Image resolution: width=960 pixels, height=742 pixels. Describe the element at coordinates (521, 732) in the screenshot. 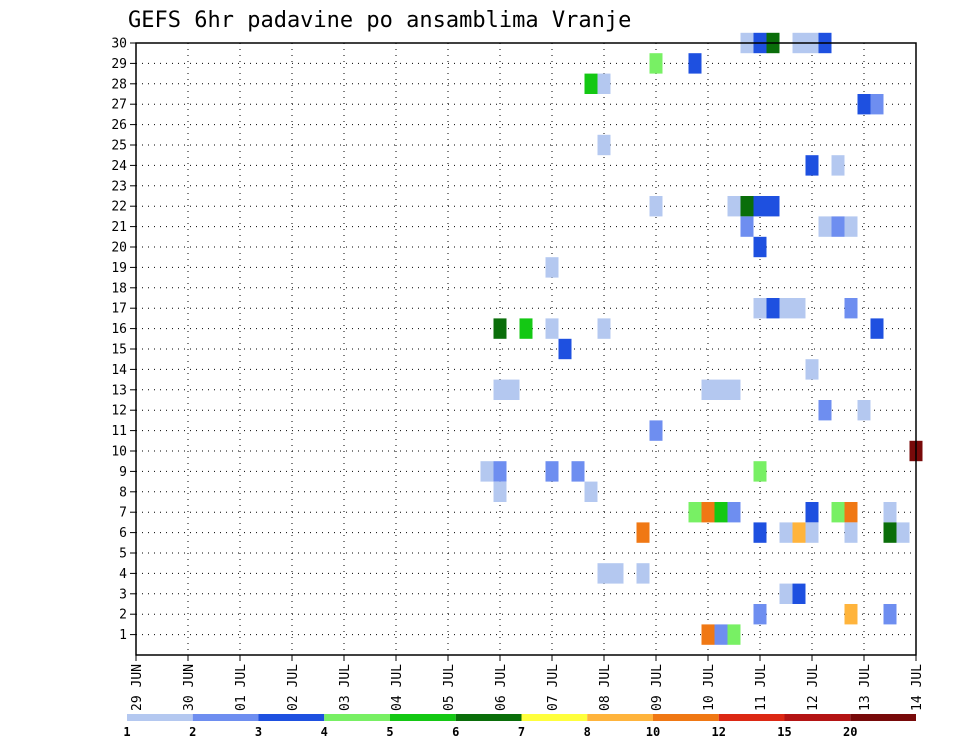

I see `legend-label: 7` at that location.